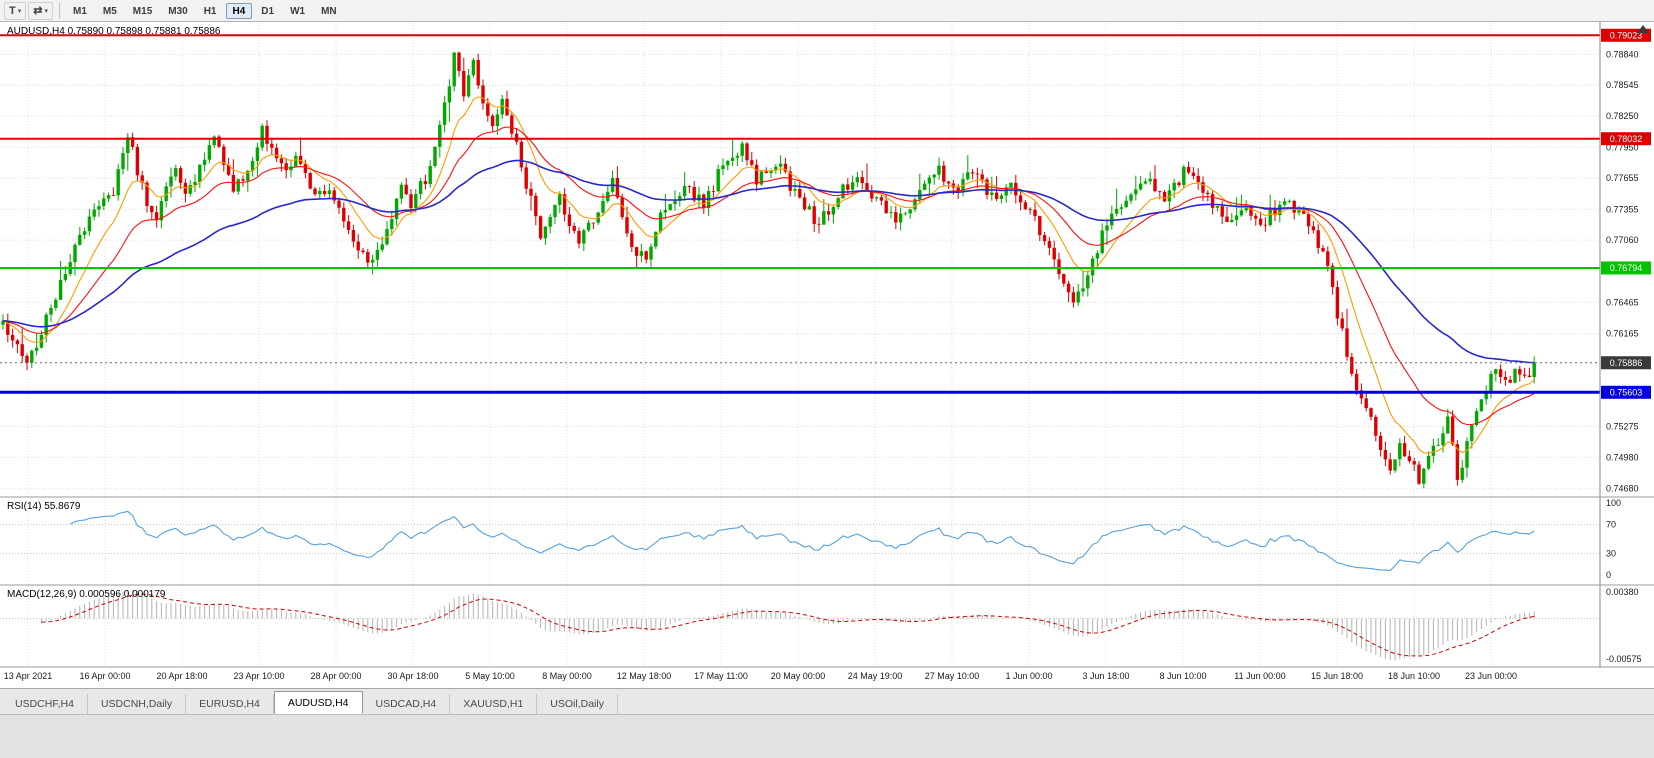 The image size is (1654, 758). What do you see at coordinates (44, 506) in the screenshot?
I see `rsi-indicator-label: RSI(14) 55.8679` at bounding box center [44, 506].